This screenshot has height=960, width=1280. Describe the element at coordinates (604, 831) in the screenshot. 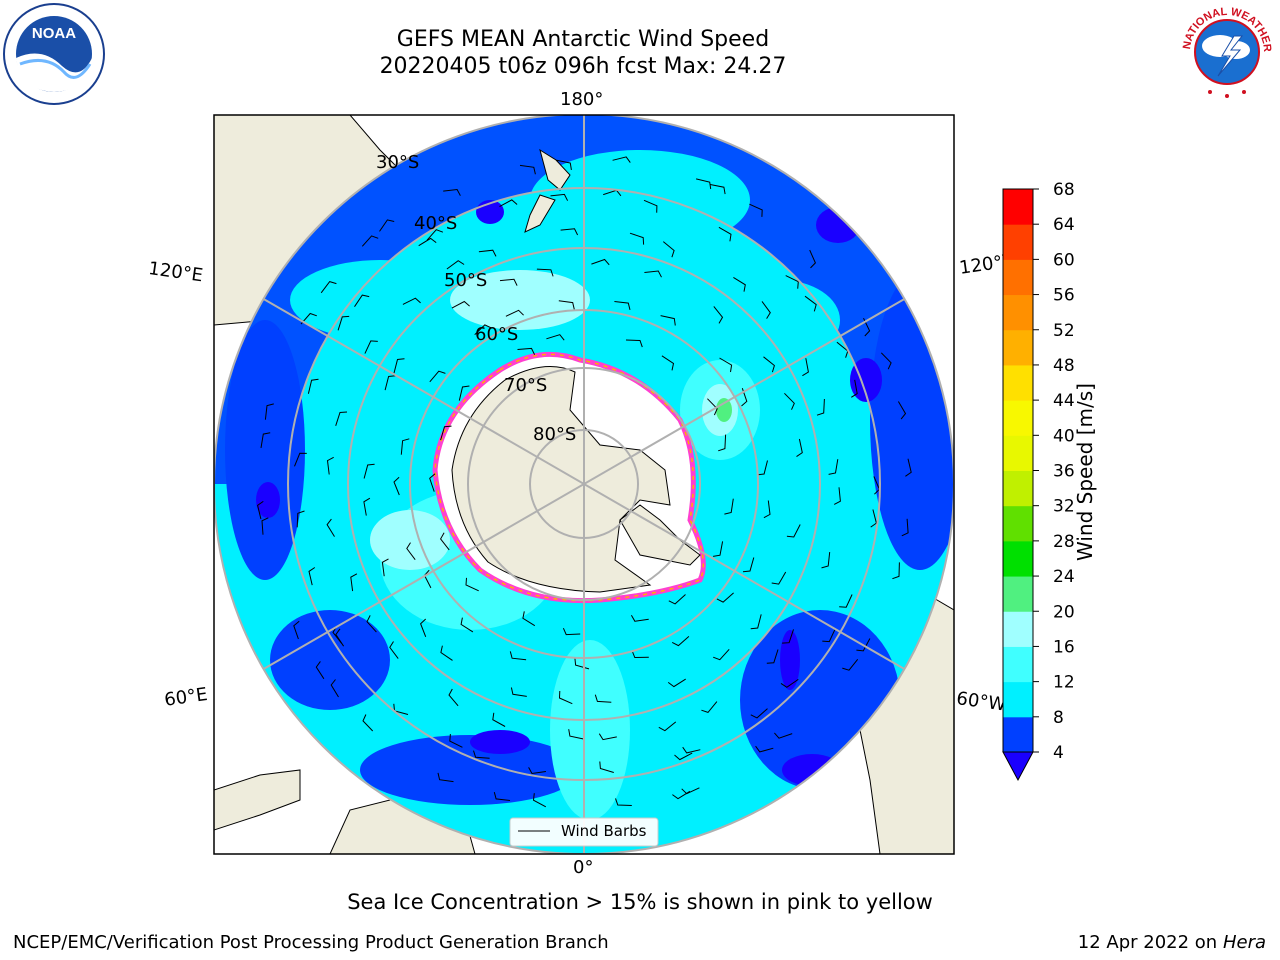

I see `legend-label: Wind Barbs` at that location.